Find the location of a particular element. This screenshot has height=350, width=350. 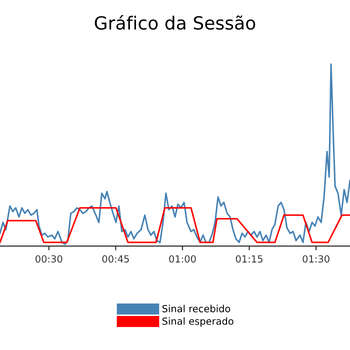

x-tick-label: 01:30 is located at coordinates (316, 259).